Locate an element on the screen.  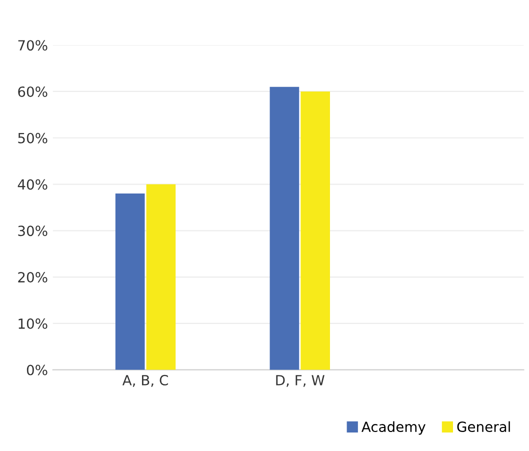
y-tick-label: 70% is located at coordinates (33, 45).